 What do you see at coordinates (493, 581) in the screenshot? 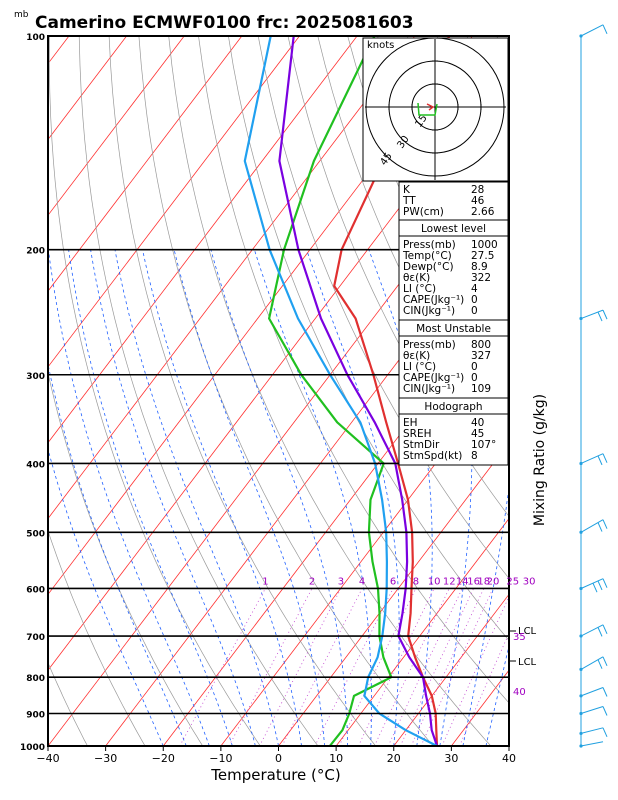
I see `mixing-ratio-label: 20` at bounding box center [493, 581].